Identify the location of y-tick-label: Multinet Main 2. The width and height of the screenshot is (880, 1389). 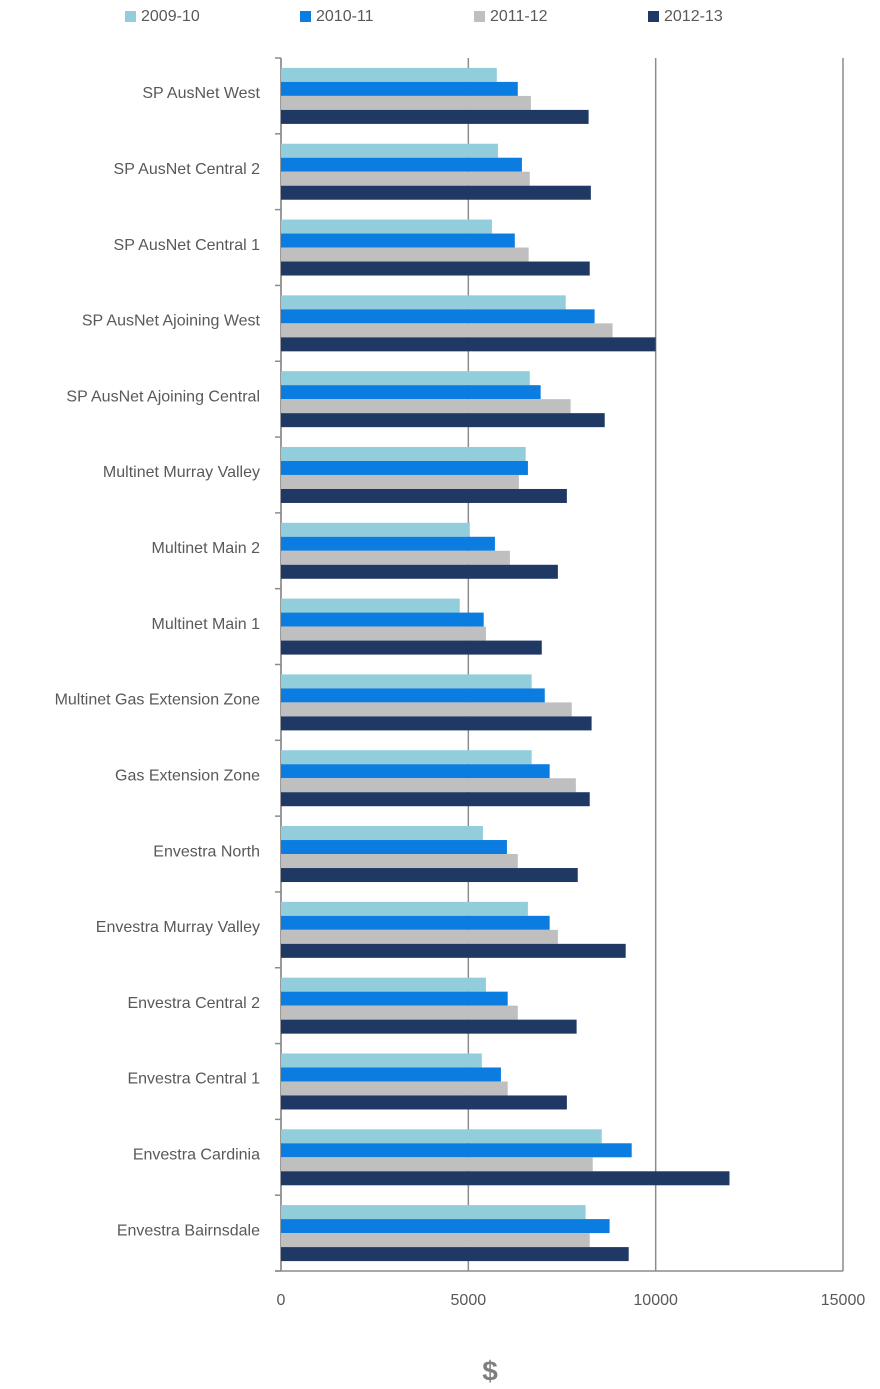
(206, 548).